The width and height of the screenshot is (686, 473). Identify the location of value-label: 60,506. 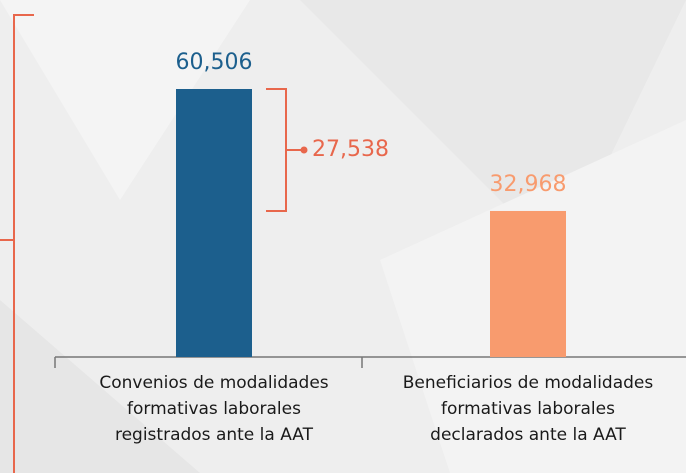
(214, 62).